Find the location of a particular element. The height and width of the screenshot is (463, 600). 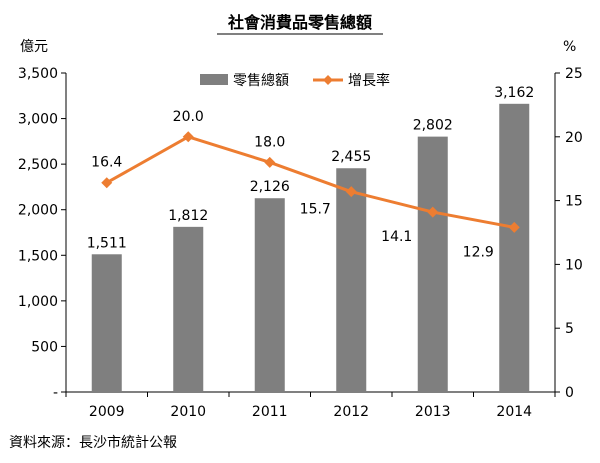

chart-title: 社會消費品零售總額 is located at coordinates (299, 22).